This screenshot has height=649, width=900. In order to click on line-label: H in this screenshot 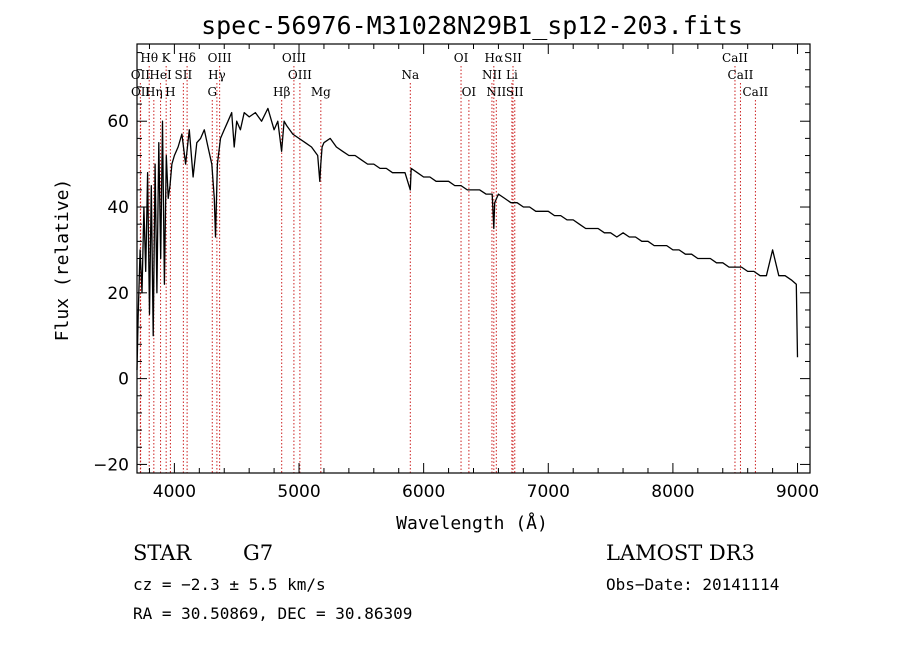, I will do `click(170, 92)`.